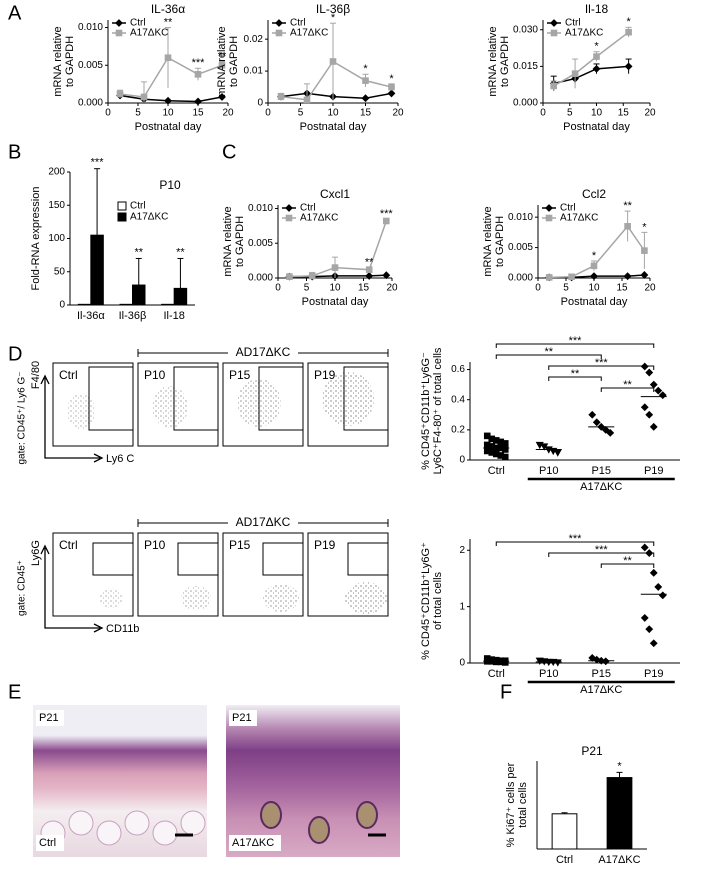 The height and width of the screenshot is (877, 711). Describe the element at coordinates (549, 471) in the screenshot. I see `x-tick-label: P10` at that location.